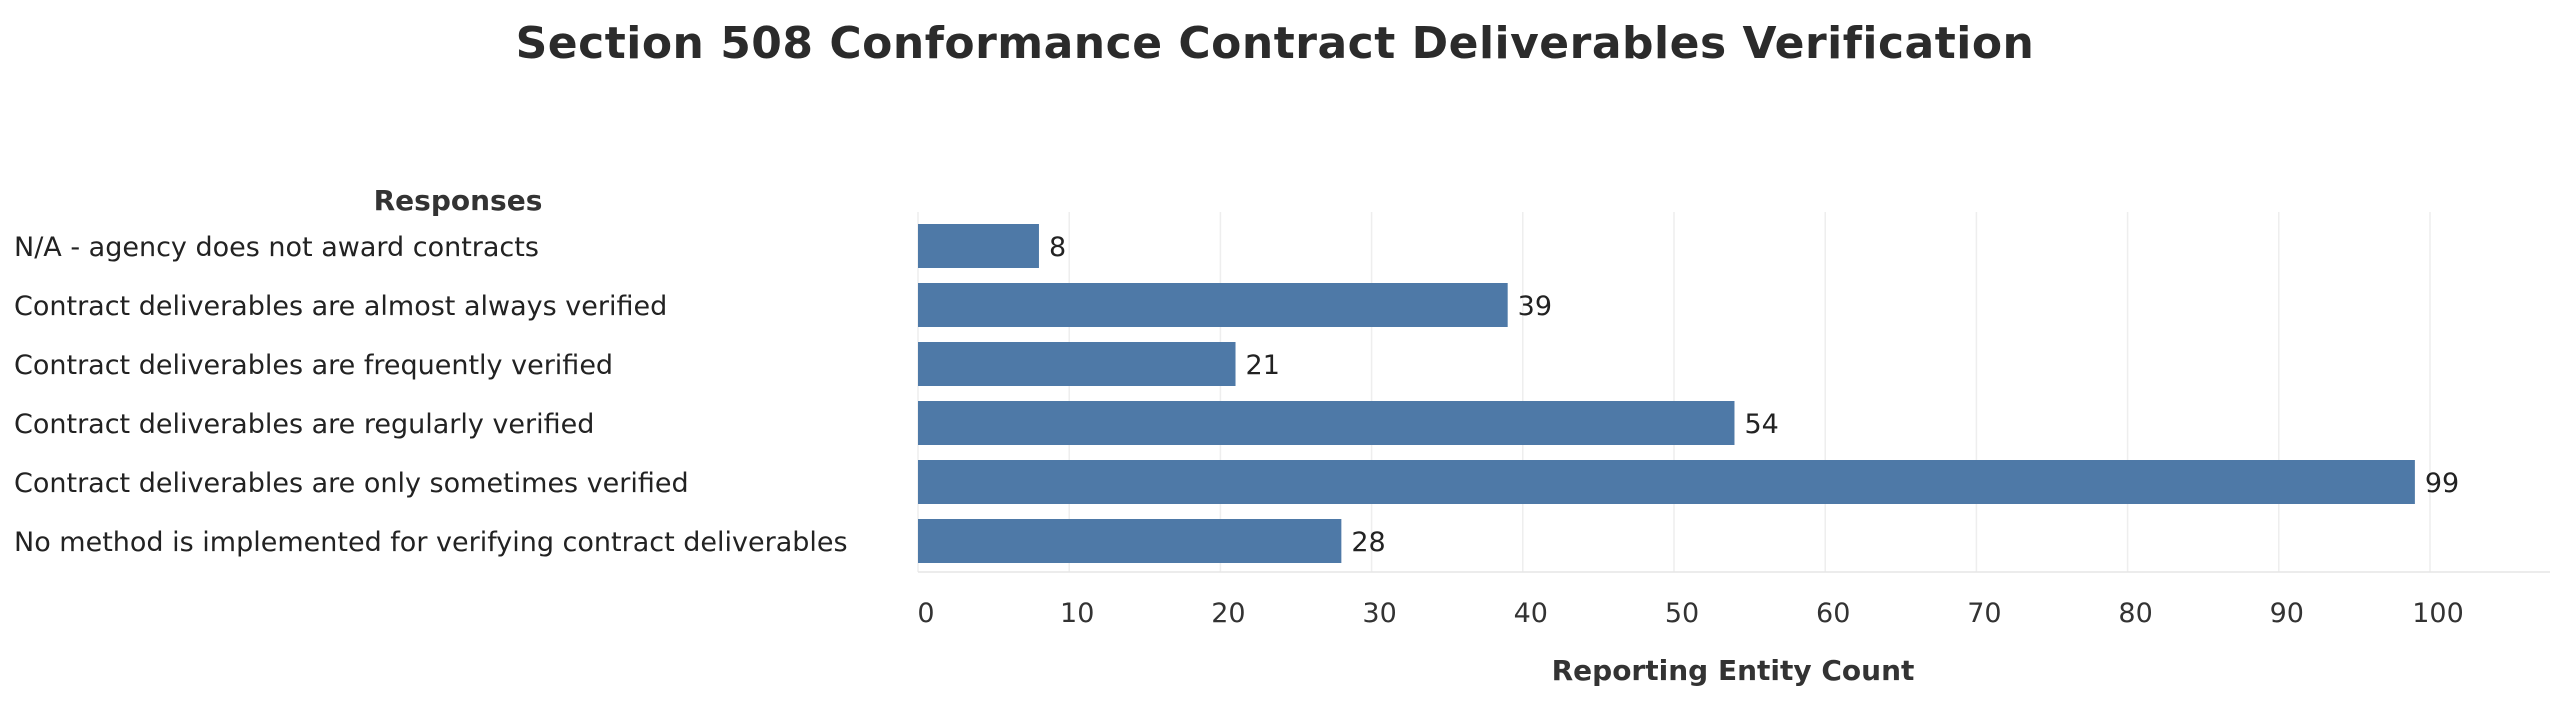 The width and height of the screenshot is (2550, 705). I want to click on data-label: 54, so click(1761, 424).